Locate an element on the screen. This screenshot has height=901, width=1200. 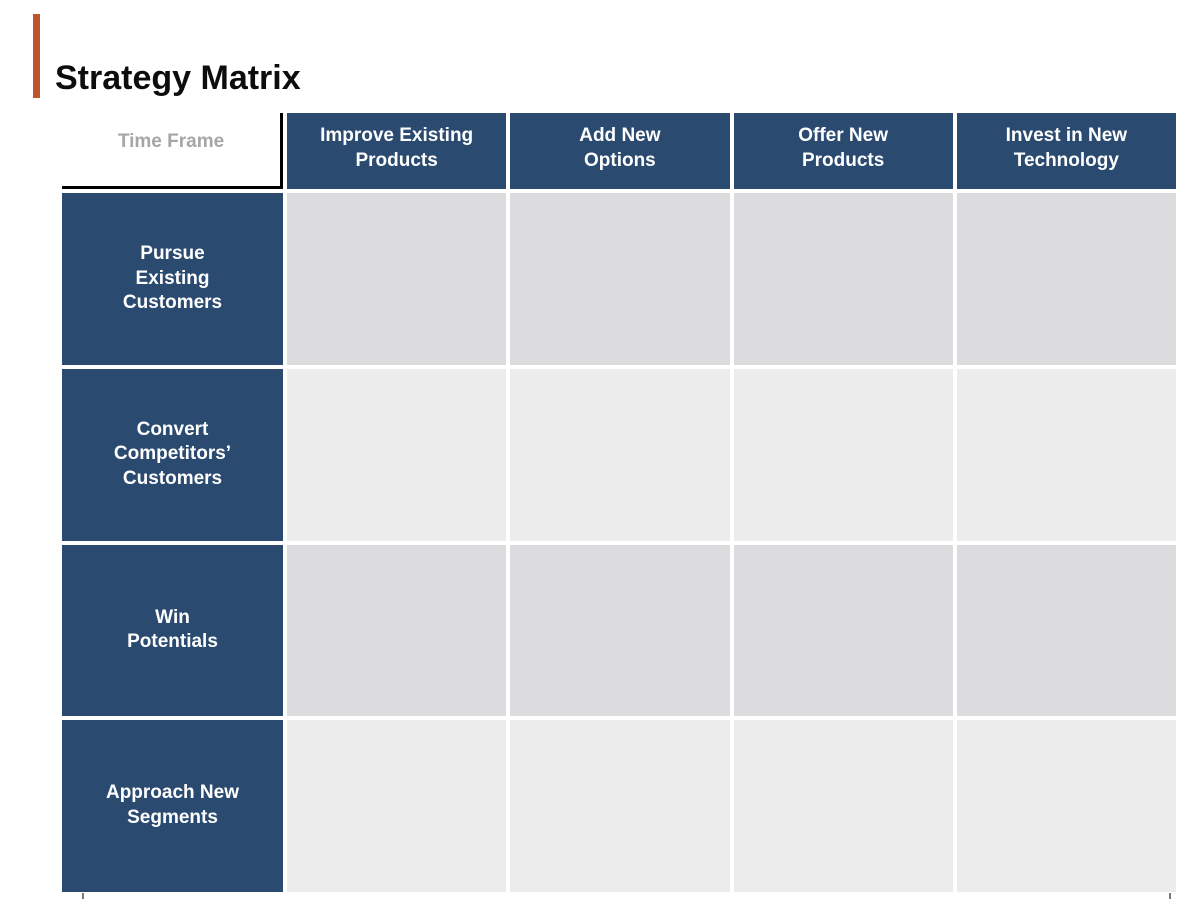
bottom-left-tick-mark is located at coordinates (83, 896).